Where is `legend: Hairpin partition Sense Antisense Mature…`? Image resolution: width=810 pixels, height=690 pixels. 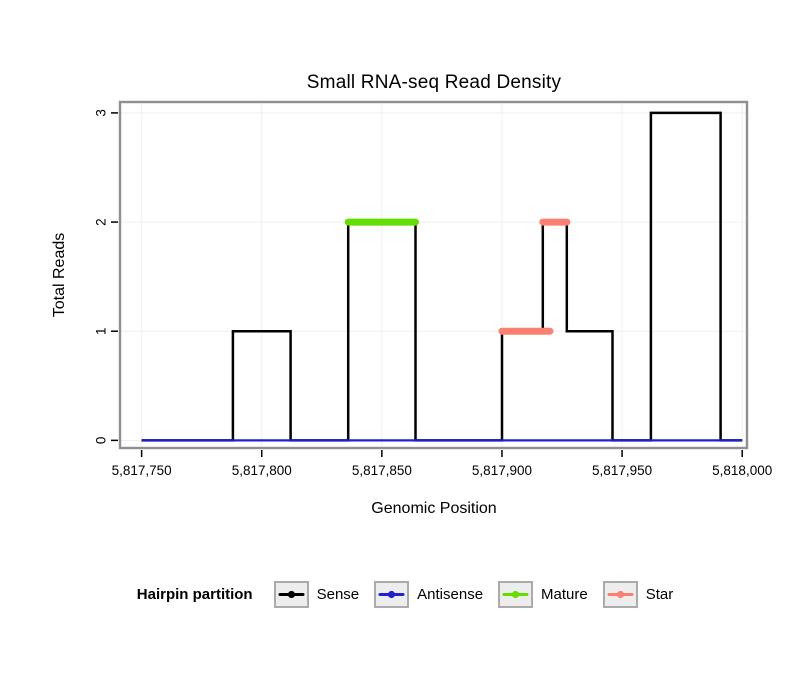
legend: Hairpin partition Sense Antisense Mature… is located at coordinates (405, 594).